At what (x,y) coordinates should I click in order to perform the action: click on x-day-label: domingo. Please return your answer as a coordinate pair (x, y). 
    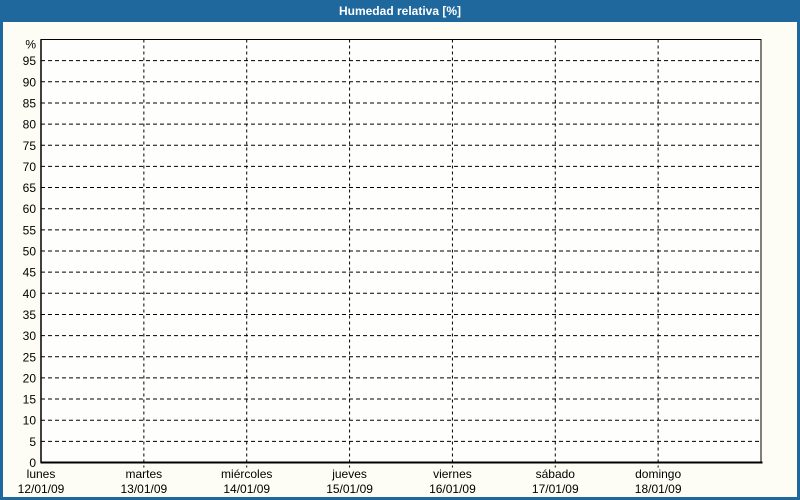
    Looking at the image, I should click on (658, 474).